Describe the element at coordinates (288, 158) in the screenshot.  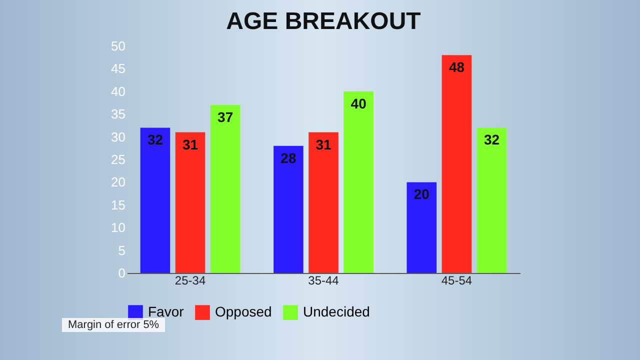
I see `data-label: 28` at that location.